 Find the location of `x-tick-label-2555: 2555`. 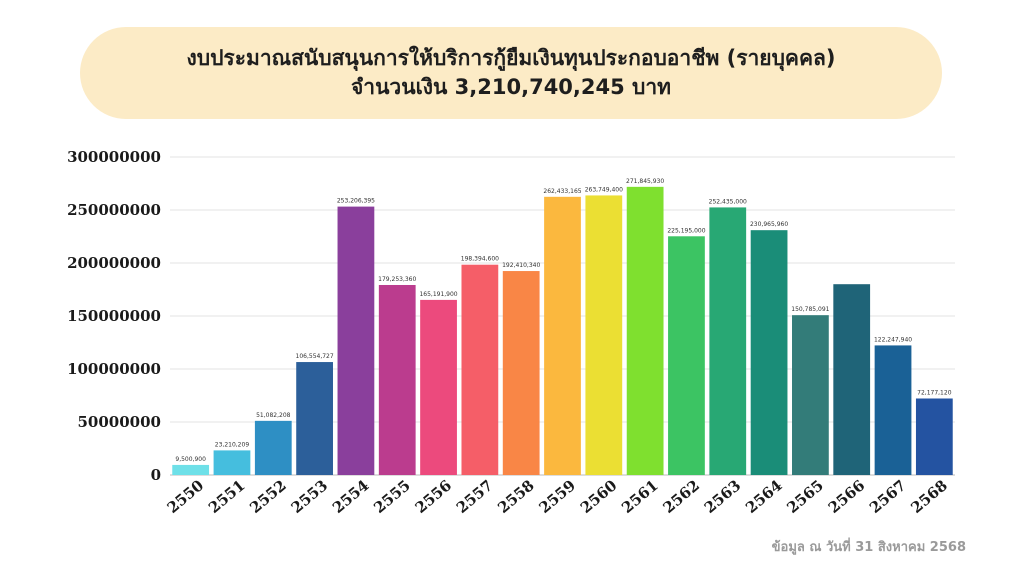

x-tick-label-2555: 2555 is located at coordinates (392, 496).